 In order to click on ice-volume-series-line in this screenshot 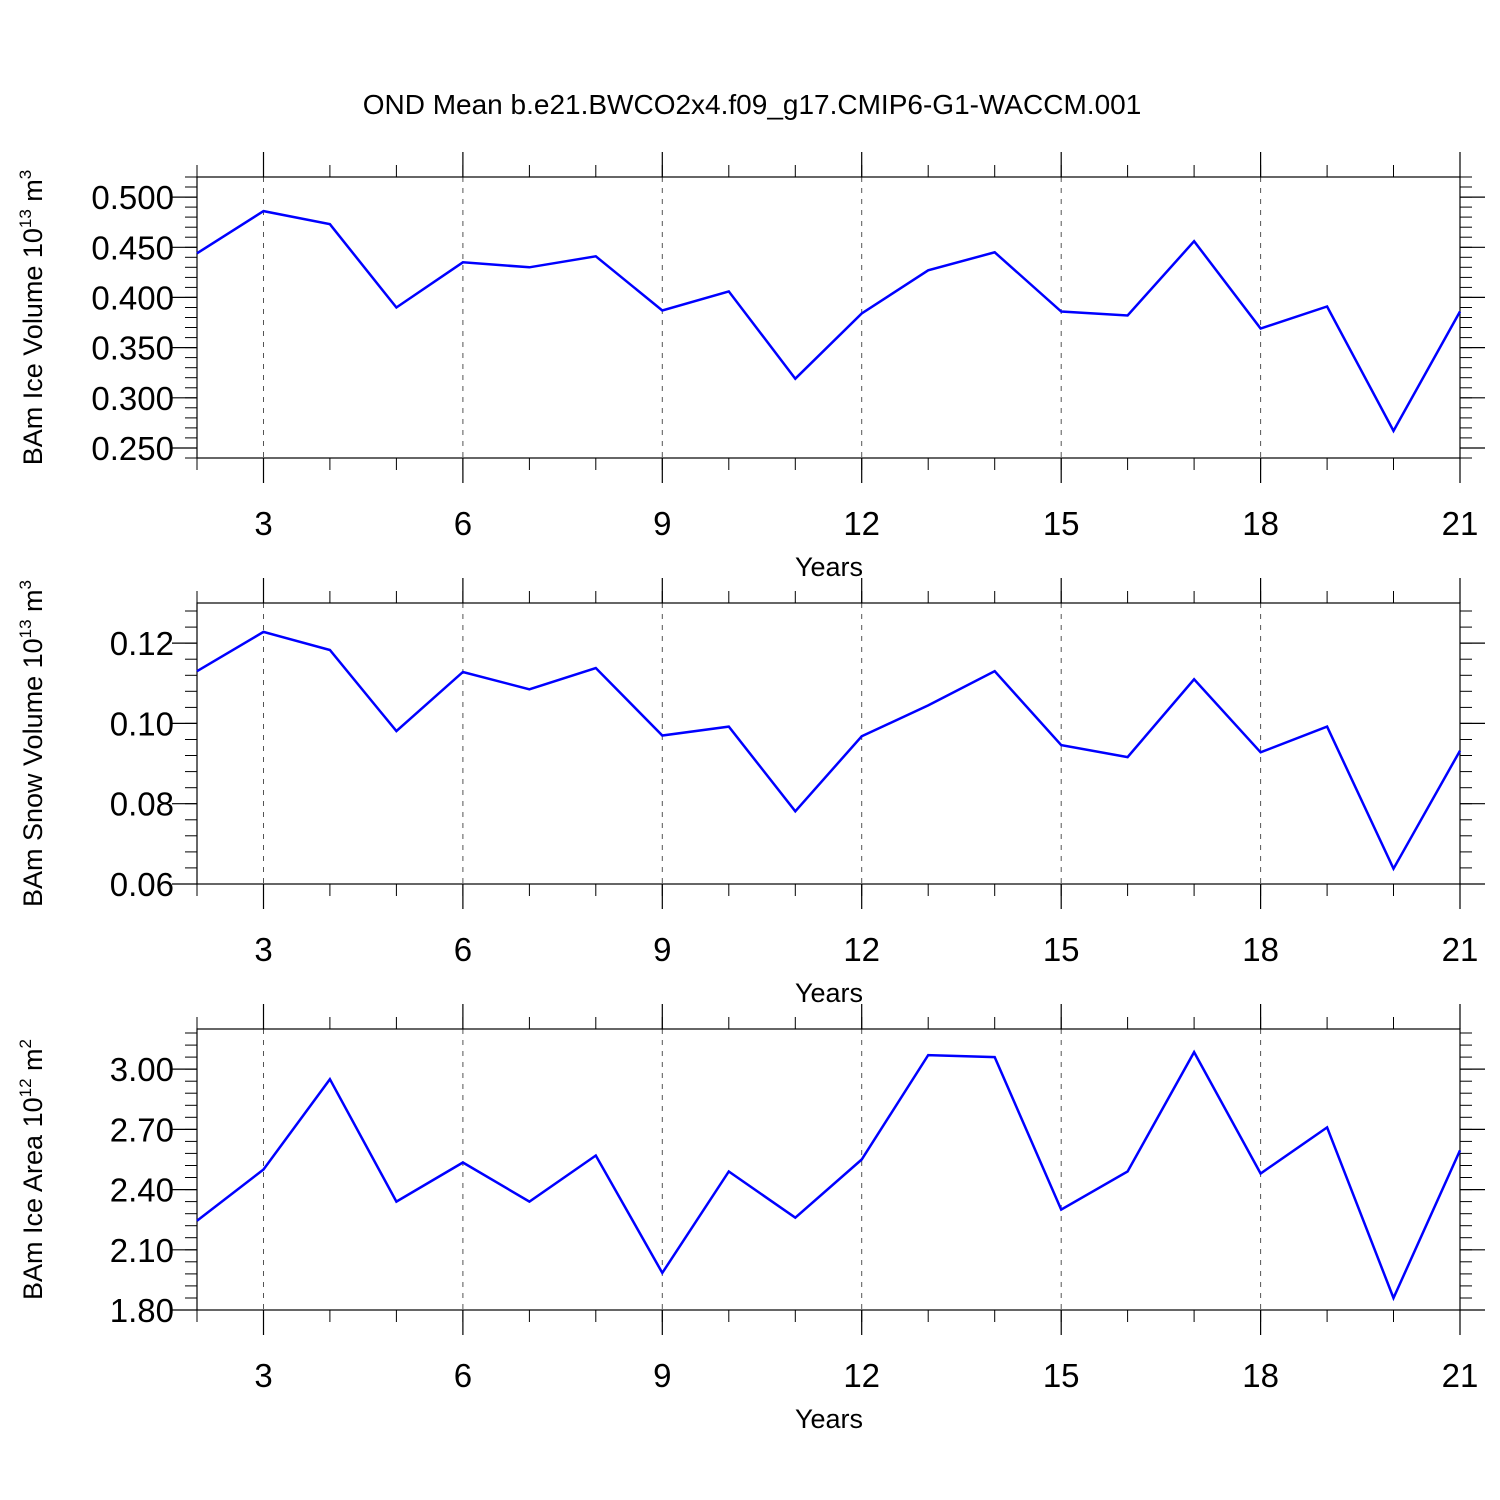, I will do `click(829, 321)`.